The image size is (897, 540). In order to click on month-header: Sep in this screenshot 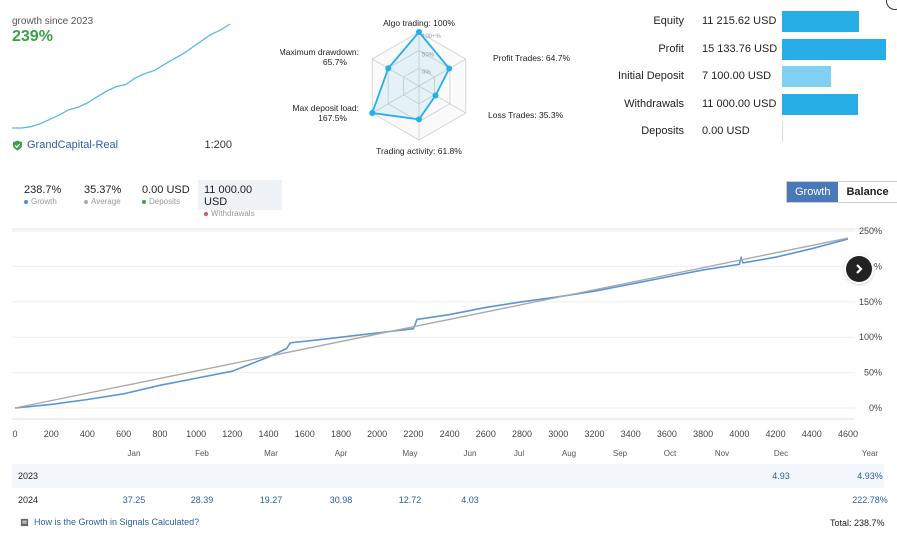, I will do `click(620, 453)`.